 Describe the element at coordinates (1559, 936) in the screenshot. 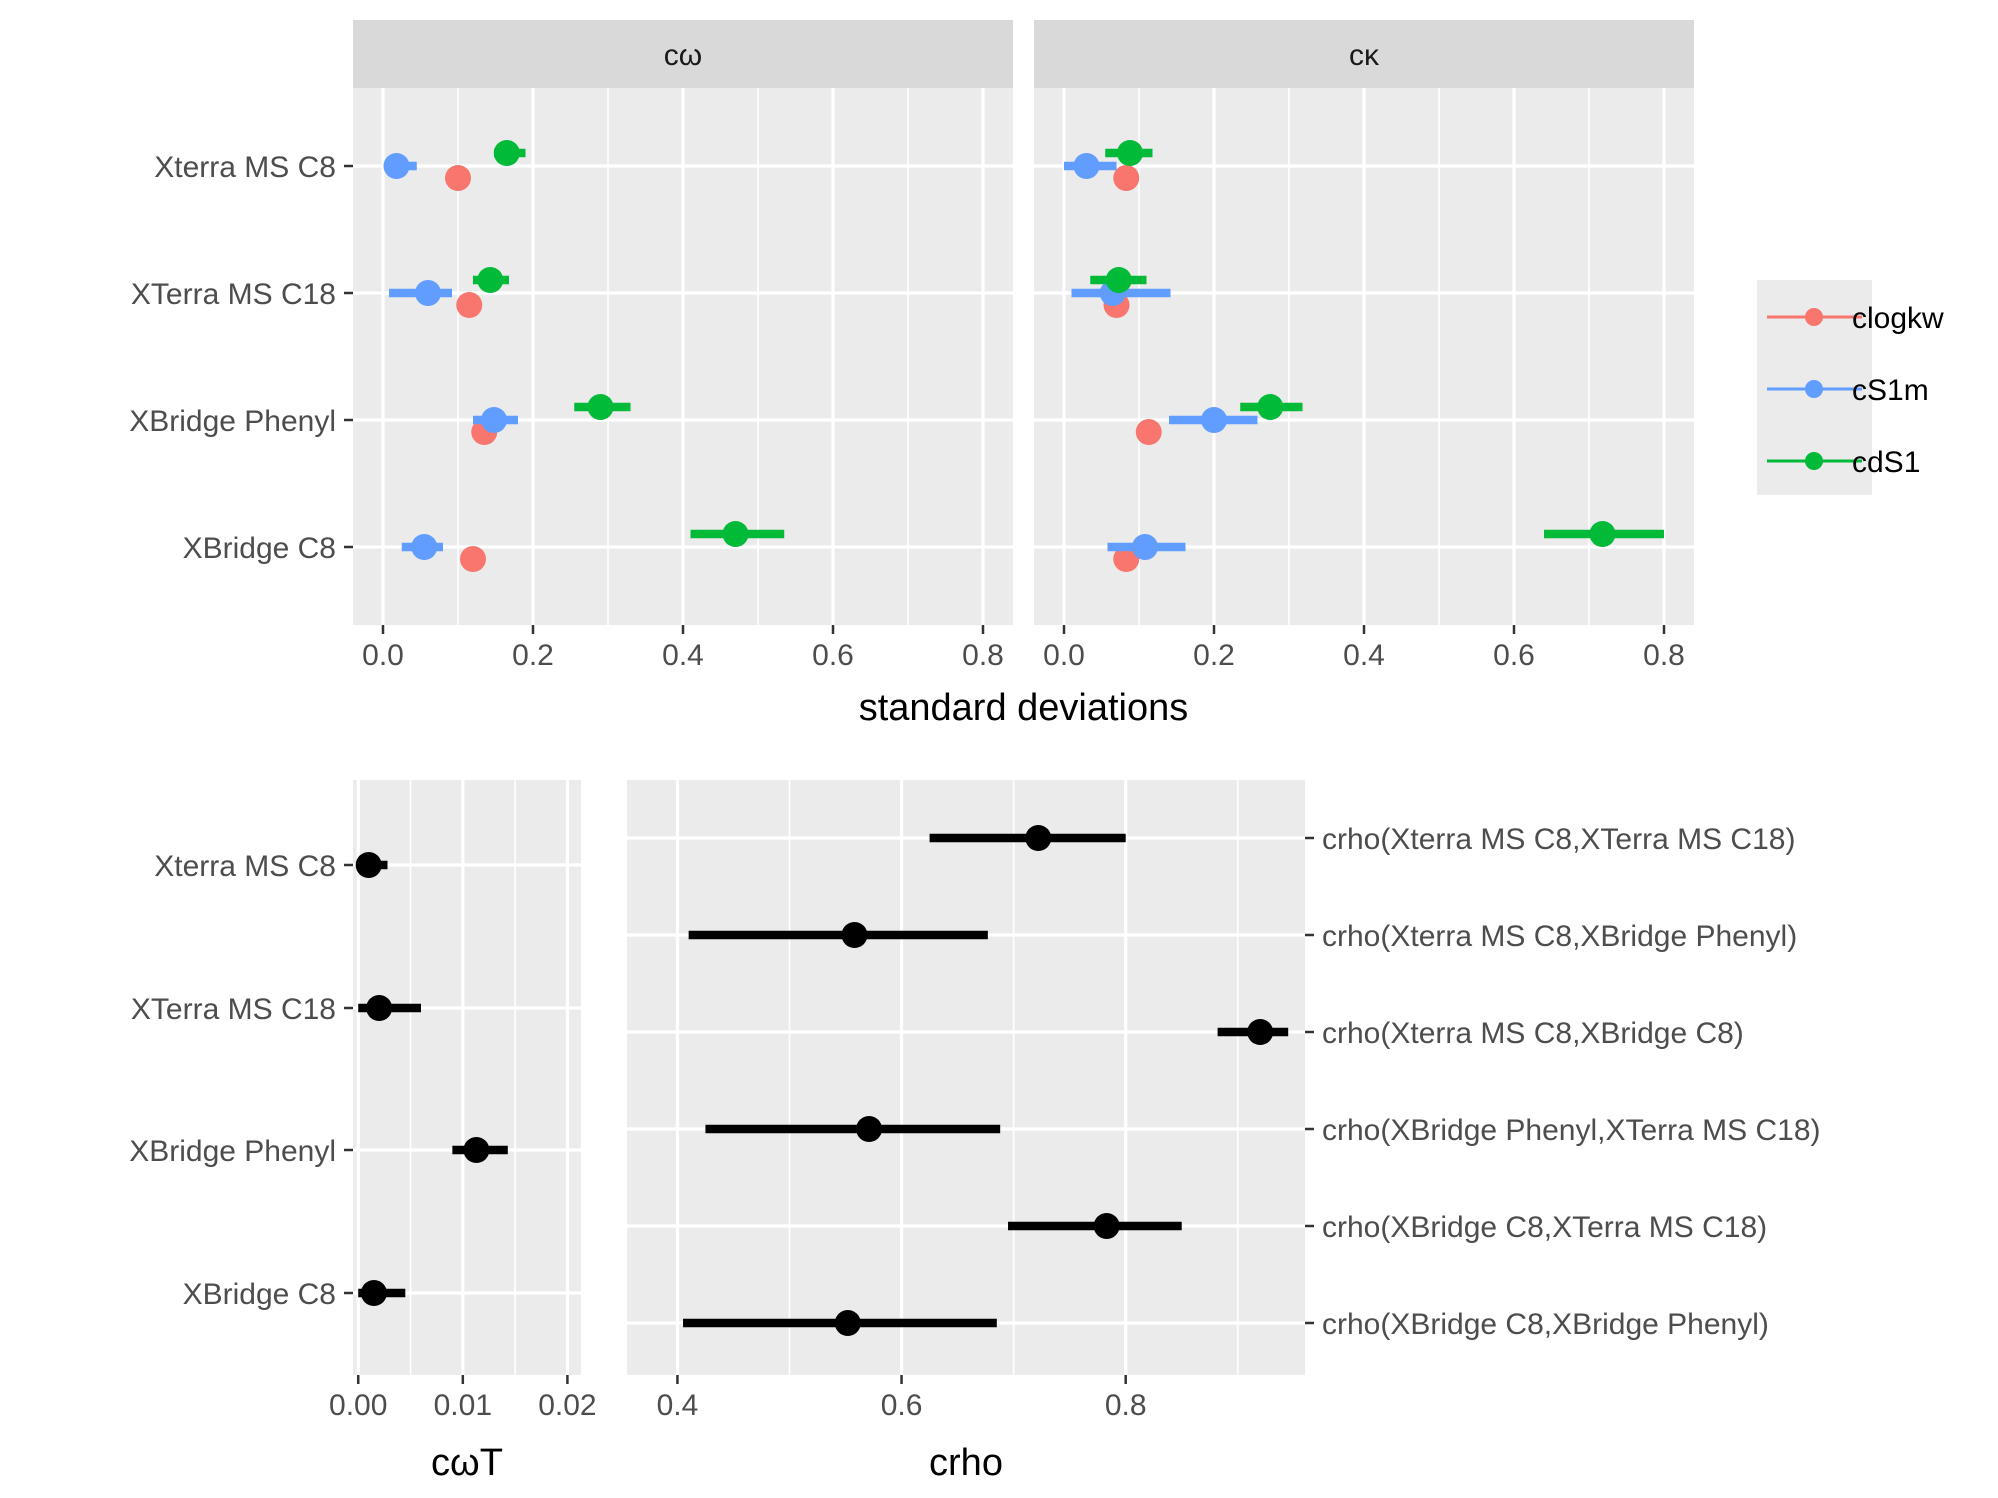

I see `crho-y-tick-label: crho(Xterra MS C8,XBridge Phenyl)` at that location.